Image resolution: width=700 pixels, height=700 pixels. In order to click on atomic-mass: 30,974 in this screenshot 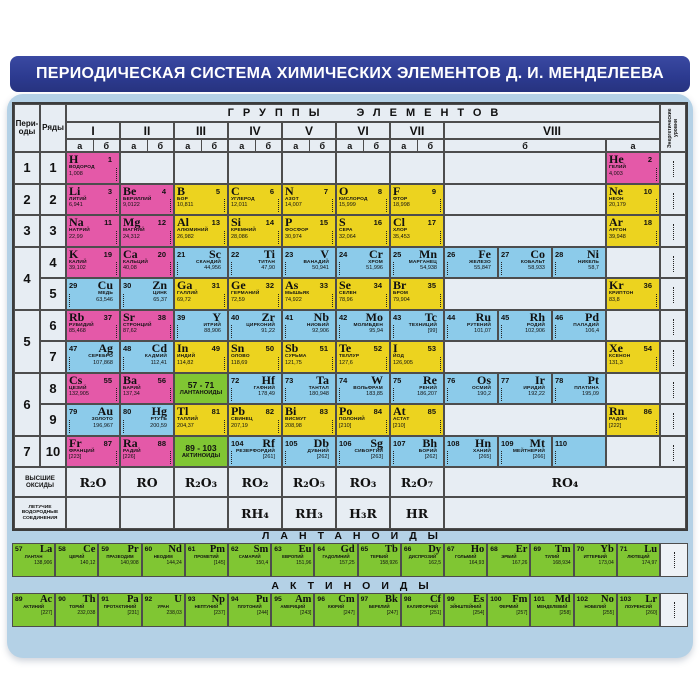, I will do `click(293, 236)`.